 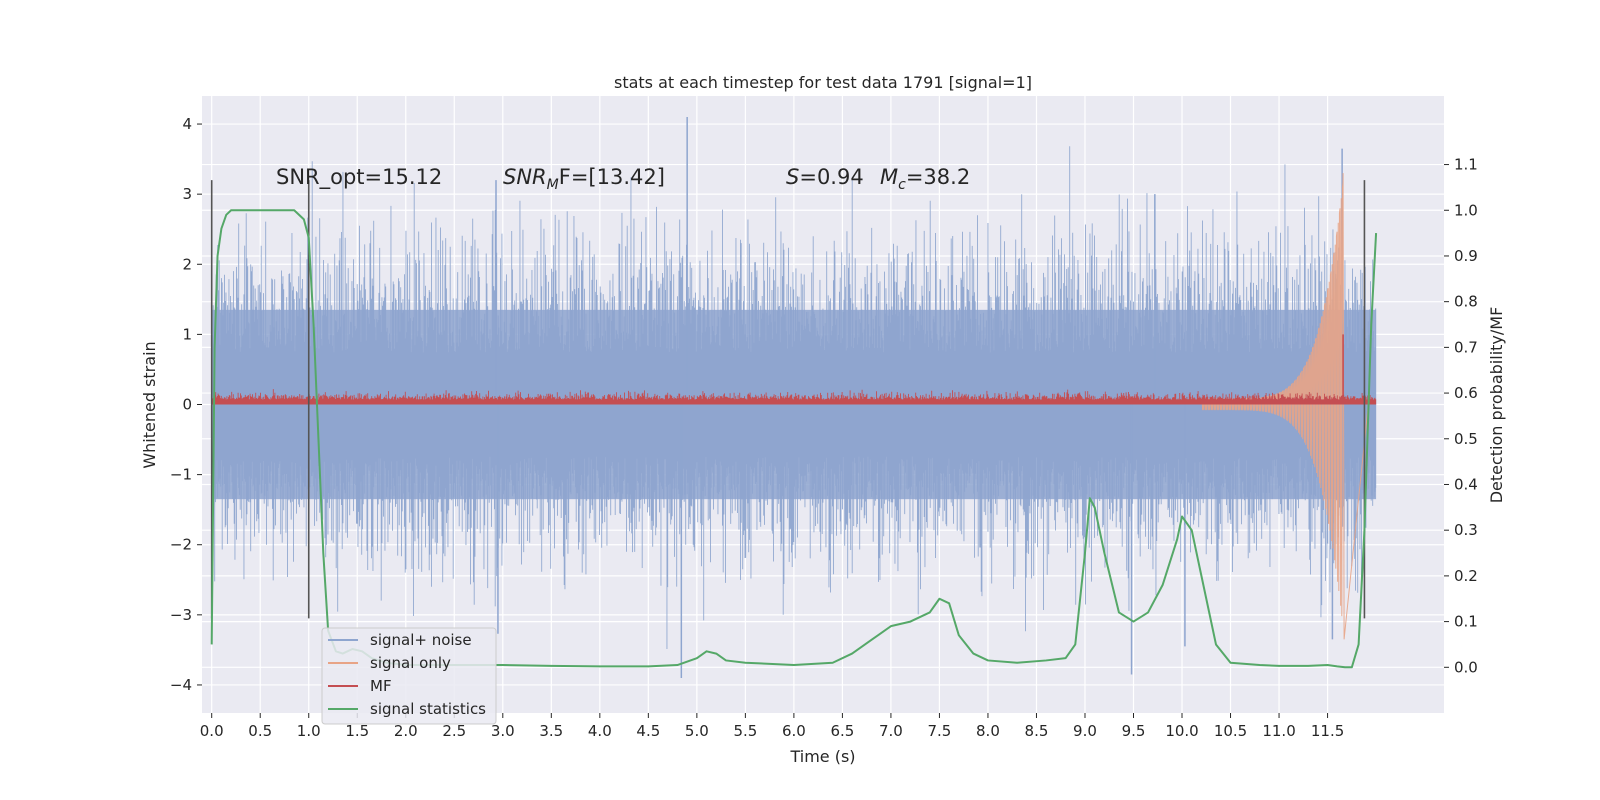 I want to click on x-tick-label: 5.0, so click(x=697, y=731).